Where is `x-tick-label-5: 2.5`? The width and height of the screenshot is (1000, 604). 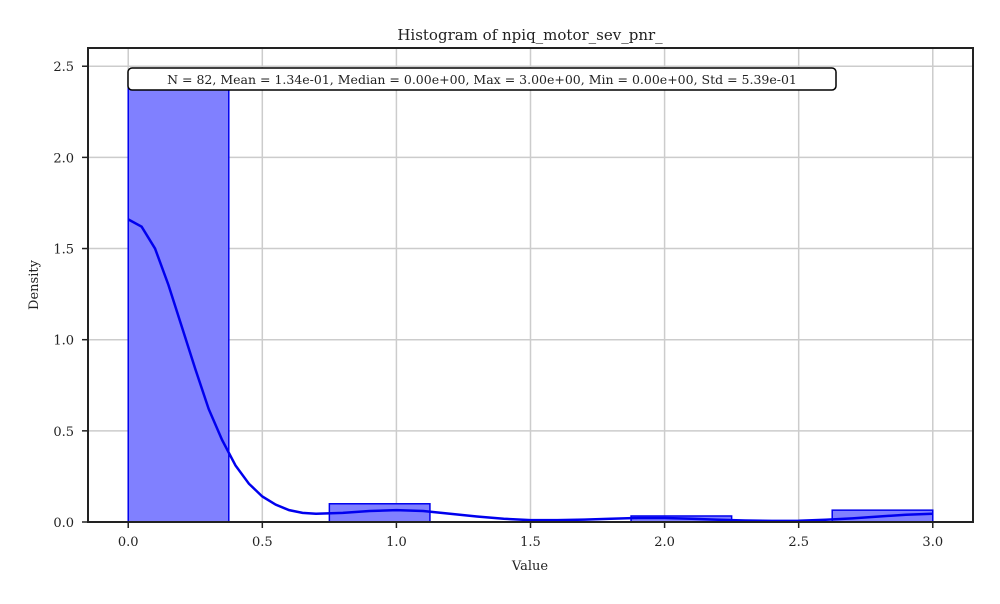
x-tick-label-5: 2.5 is located at coordinates (798, 542).